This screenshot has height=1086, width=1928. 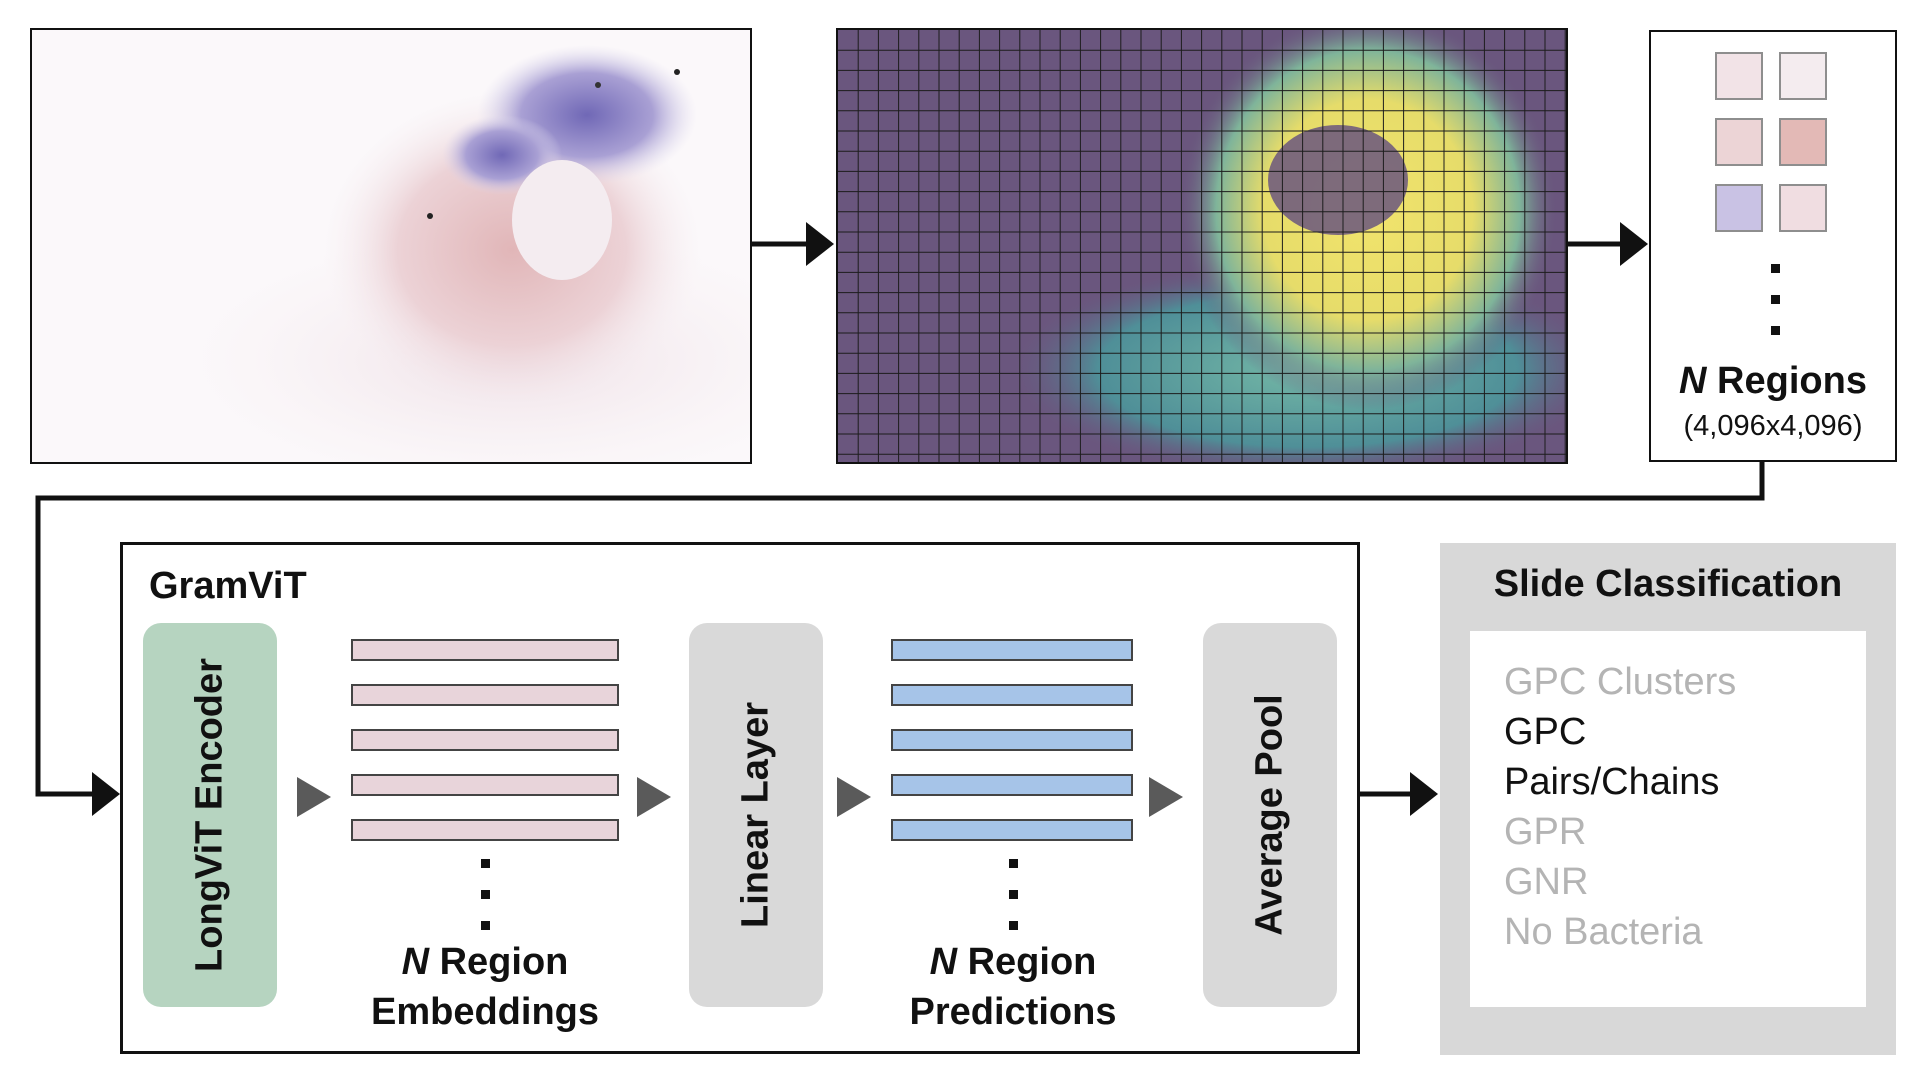 What do you see at coordinates (228, 586) in the screenshot?
I see `gramvit-title: GramViT` at bounding box center [228, 586].